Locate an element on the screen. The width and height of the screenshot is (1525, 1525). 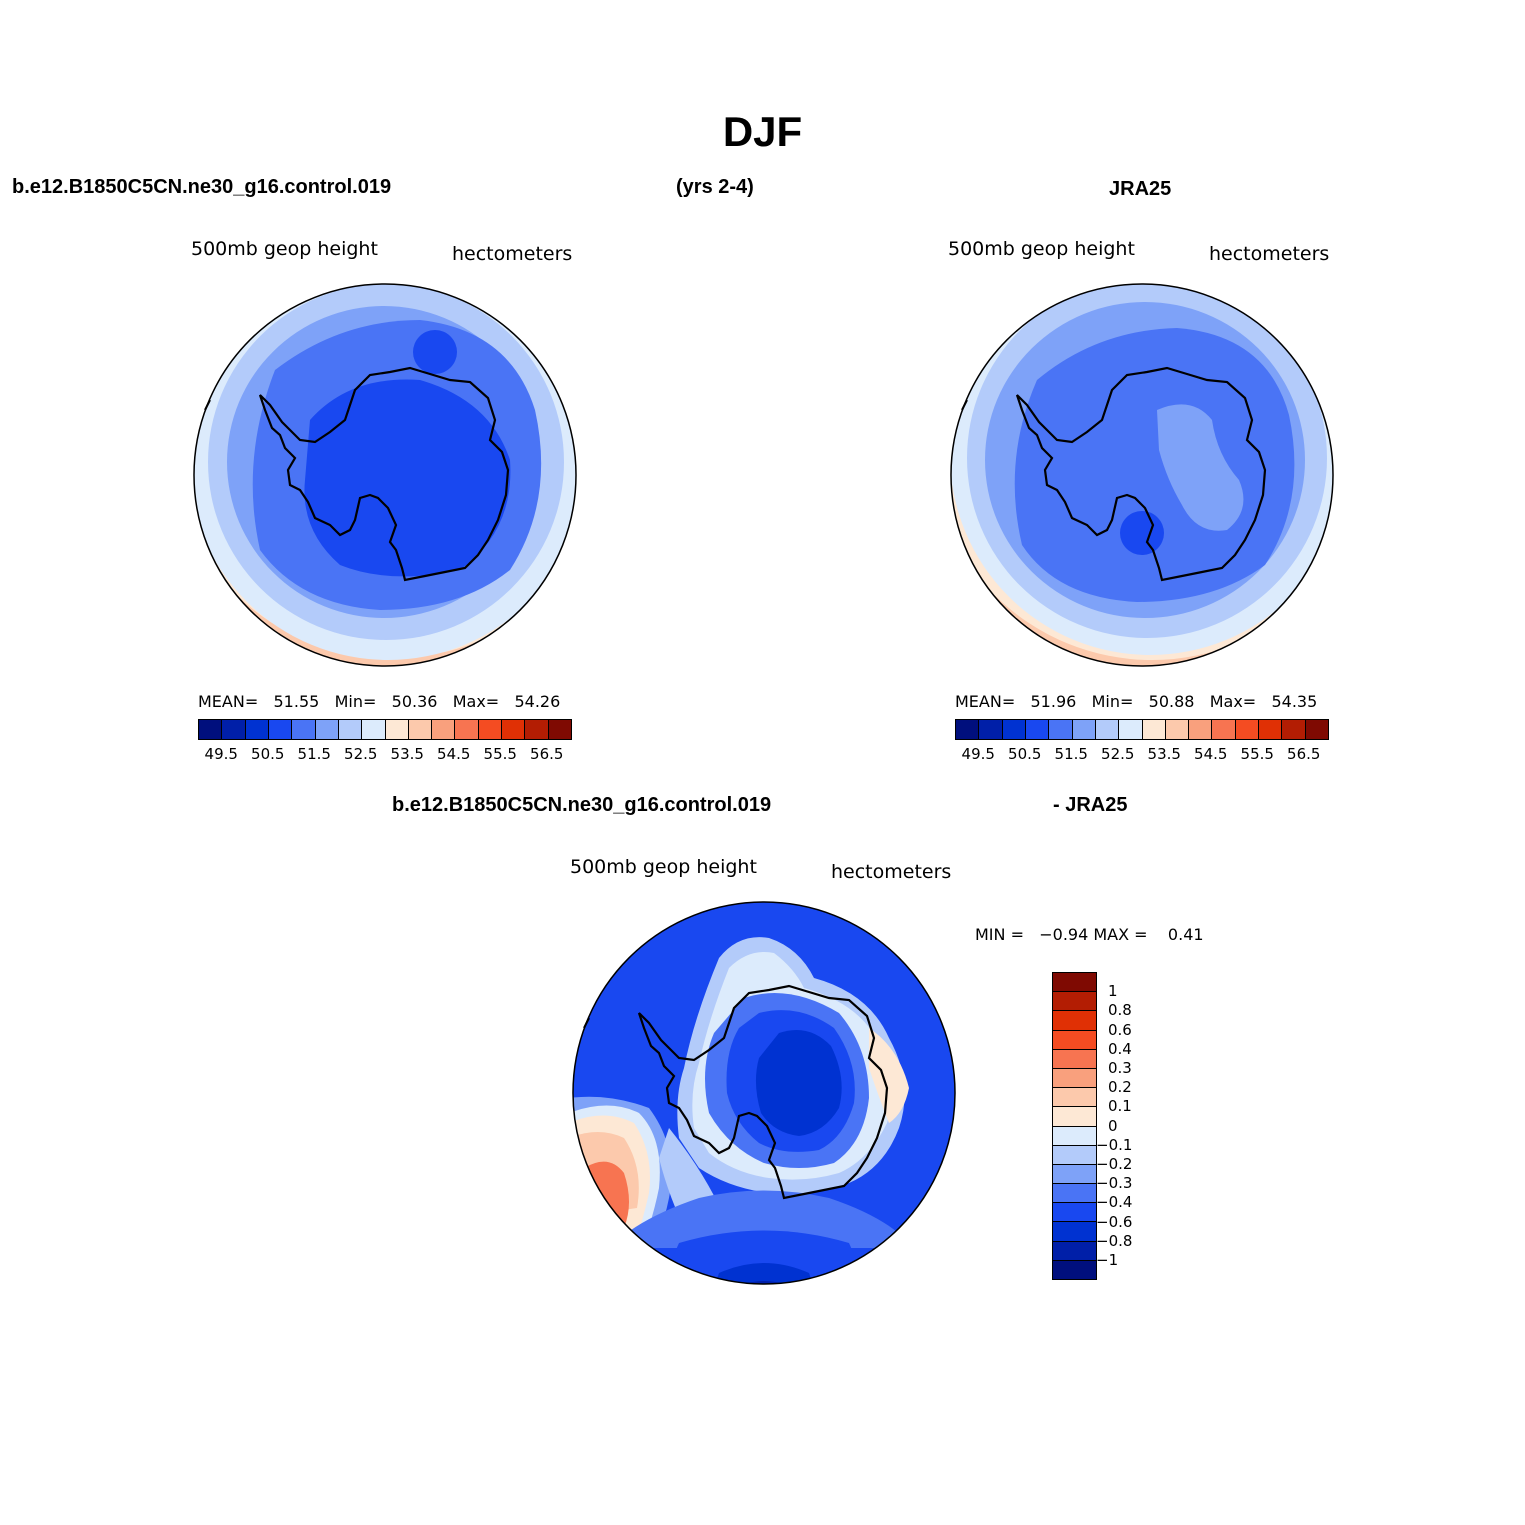
panel1-colorbar is located at coordinates (385, 729).